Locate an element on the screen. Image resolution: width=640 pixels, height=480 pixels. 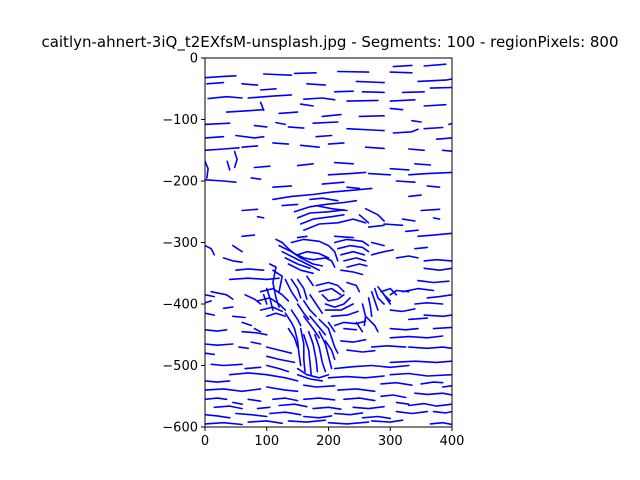
y-tick-label: −200 is located at coordinates (180, 182).